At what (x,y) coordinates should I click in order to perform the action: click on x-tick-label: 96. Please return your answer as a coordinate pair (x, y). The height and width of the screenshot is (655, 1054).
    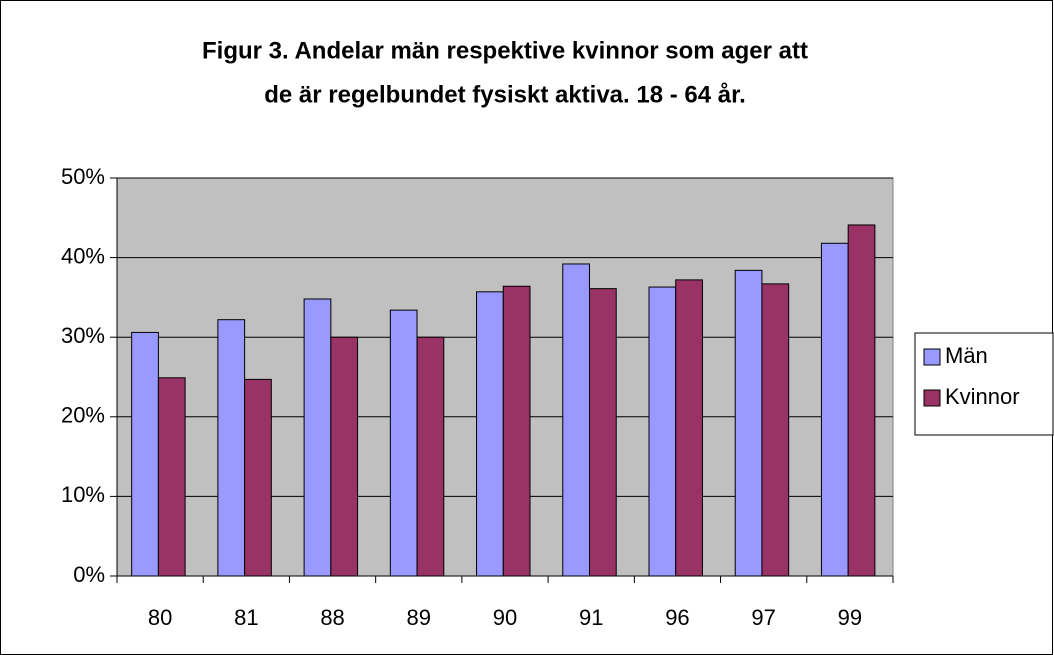
    Looking at the image, I should click on (677, 617).